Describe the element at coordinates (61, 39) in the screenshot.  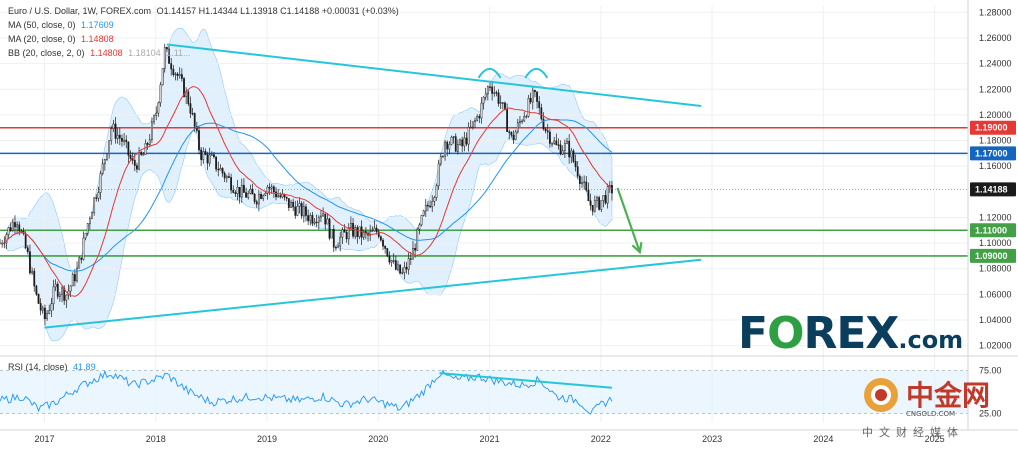
I see `ma20-legend: MA (20, close, 0) 1.14808` at that location.